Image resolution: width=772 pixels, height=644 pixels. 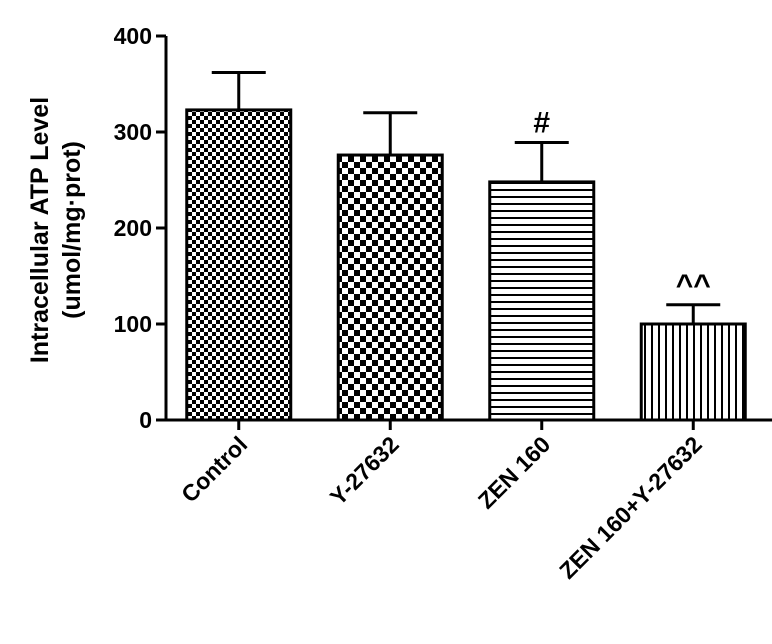 What do you see at coordinates (133, 36) in the screenshot?
I see `y-tick-label-4: 400` at bounding box center [133, 36].